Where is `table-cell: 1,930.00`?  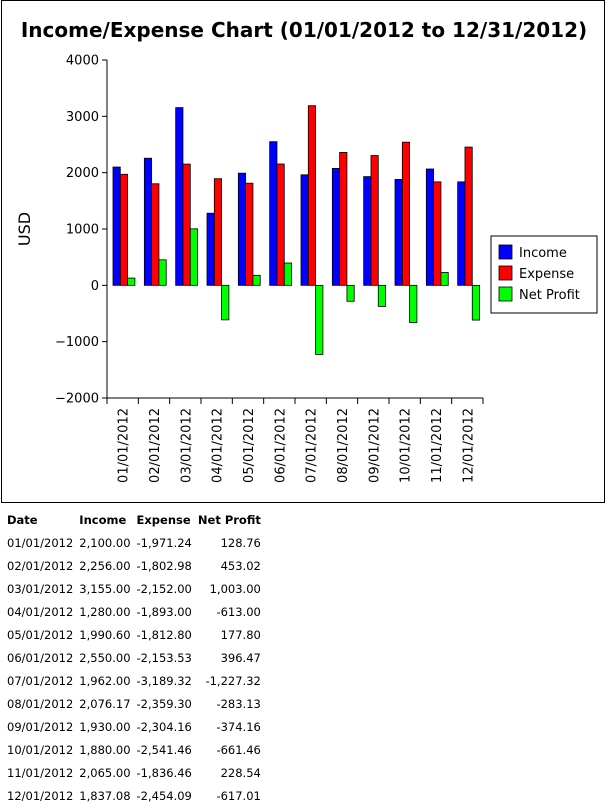 table-cell: 1,930.00 is located at coordinates (105, 726).